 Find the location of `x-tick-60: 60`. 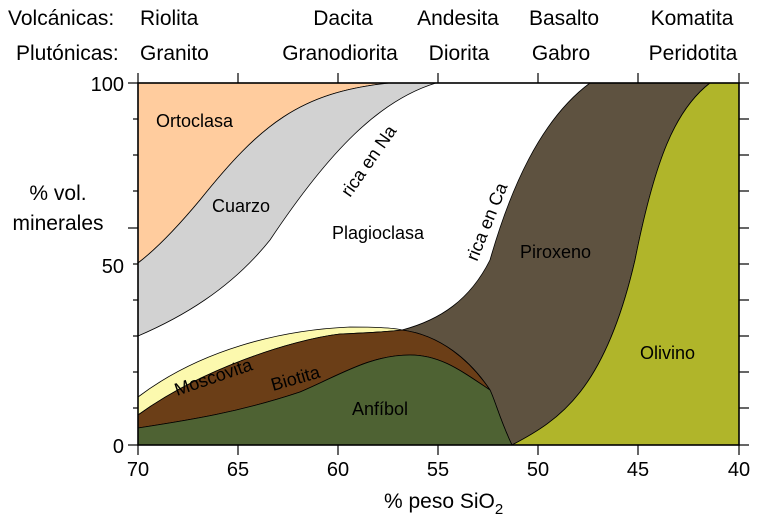

x-tick-60: 60 is located at coordinates (338, 470).